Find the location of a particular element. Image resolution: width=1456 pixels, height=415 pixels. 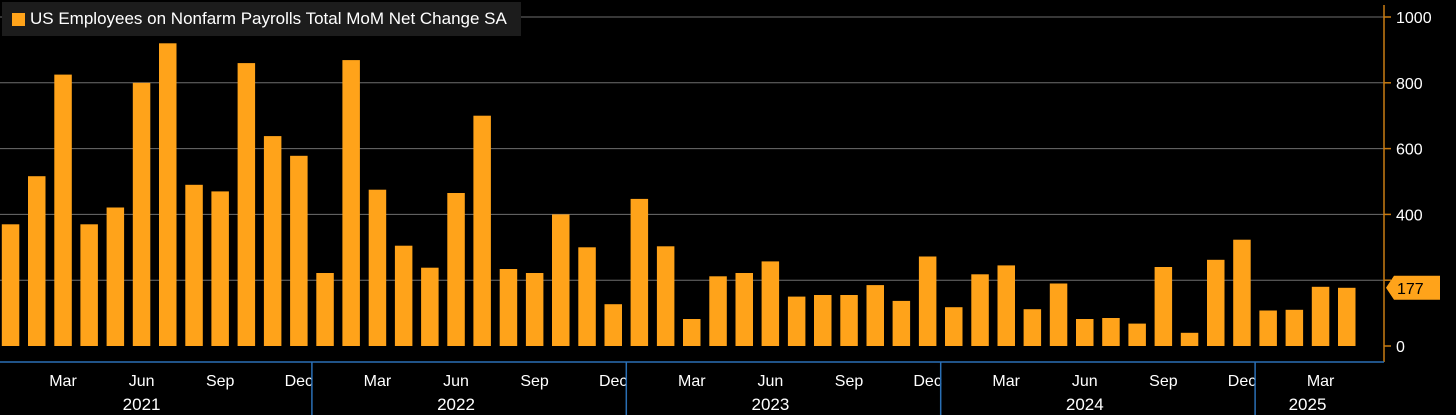

last-value-tag-label: 177 is located at coordinates (1410, 289).